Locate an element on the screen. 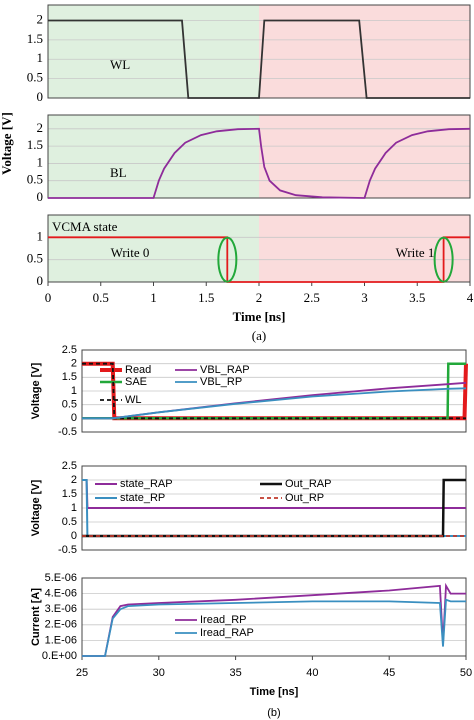  legend-label: state_RAP is located at coordinates (146, 484).